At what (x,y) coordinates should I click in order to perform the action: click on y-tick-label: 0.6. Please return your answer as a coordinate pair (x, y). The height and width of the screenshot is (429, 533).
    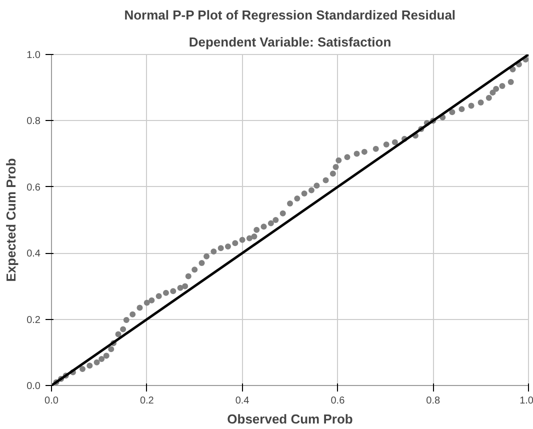
    Looking at the image, I should click on (33, 188).